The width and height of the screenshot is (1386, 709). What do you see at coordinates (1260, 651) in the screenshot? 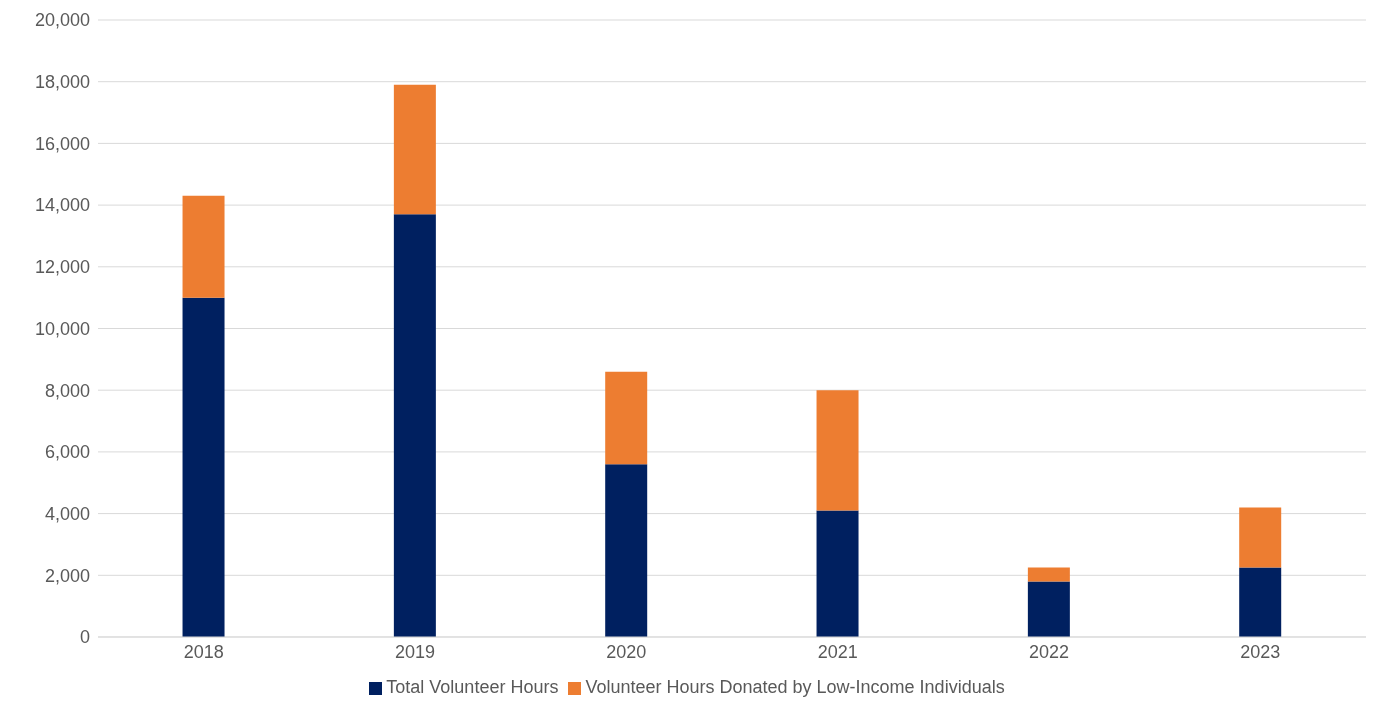
I see `x-tick-label: 2023` at bounding box center [1260, 651].